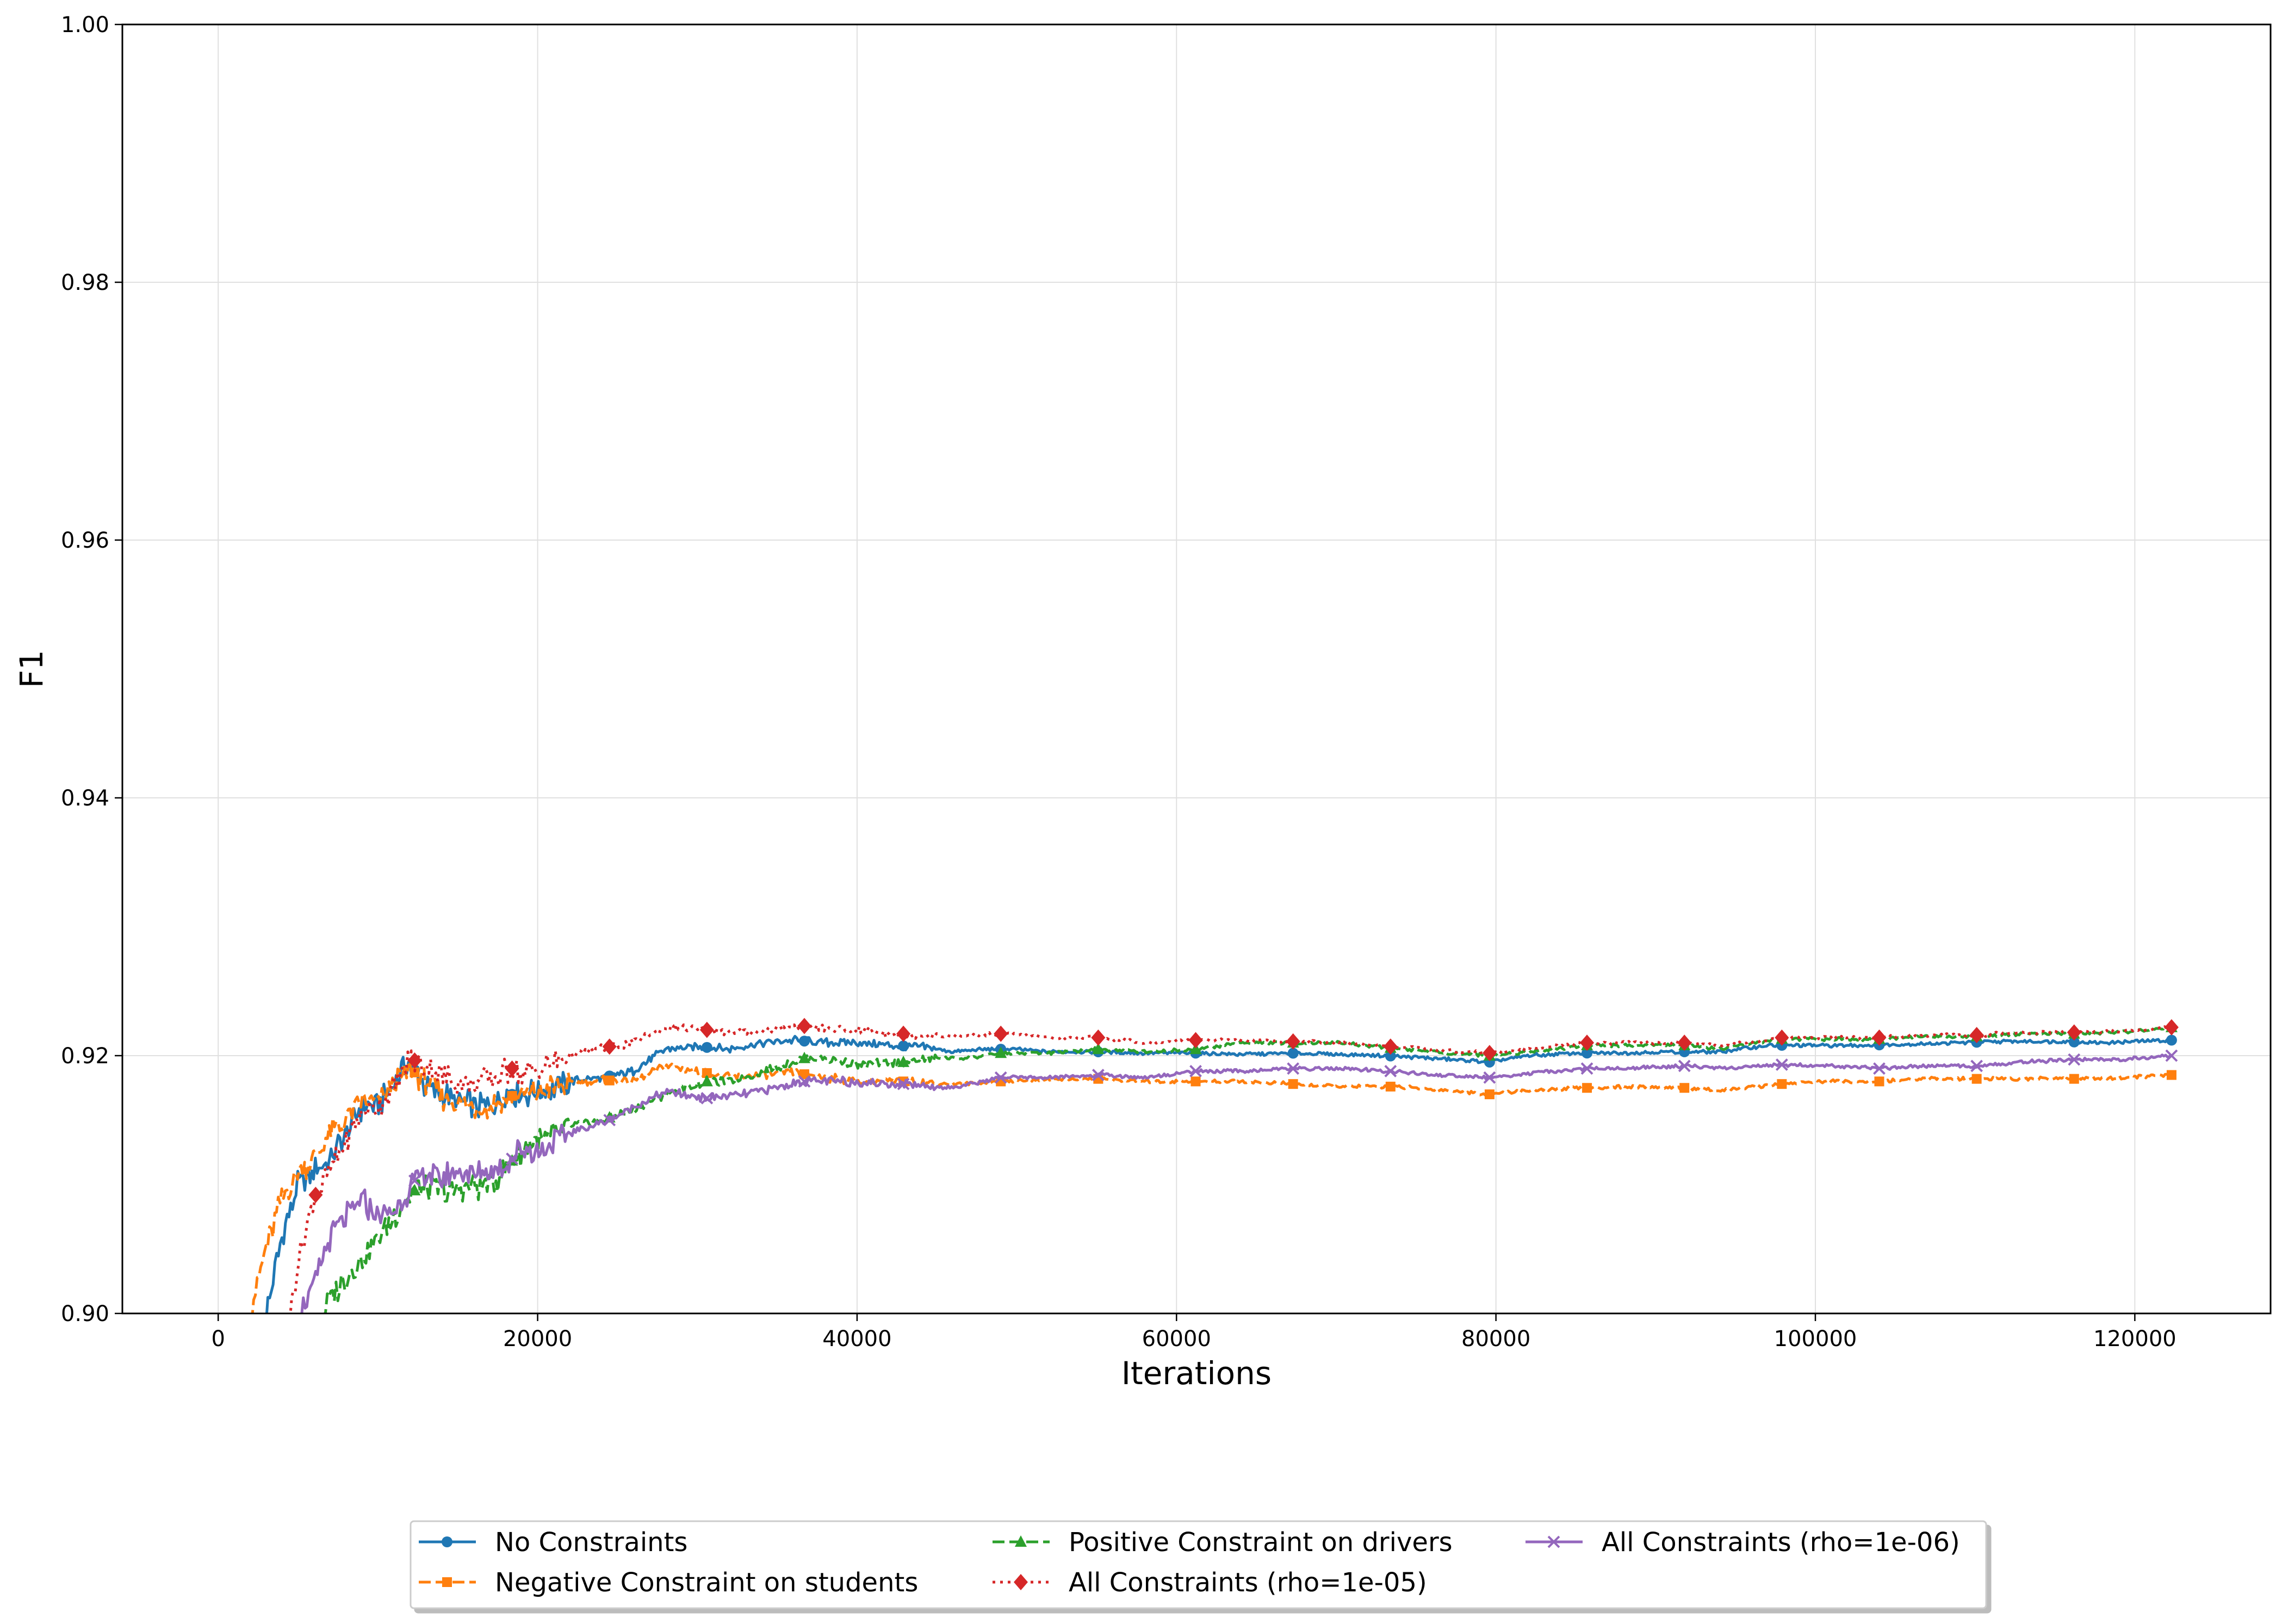 This screenshot has height=1624, width=2282. What do you see at coordinates (1196, 1373) in the screenshot?
I see `x-axis-label: Iterations` at bounding box center [1196, 1373].